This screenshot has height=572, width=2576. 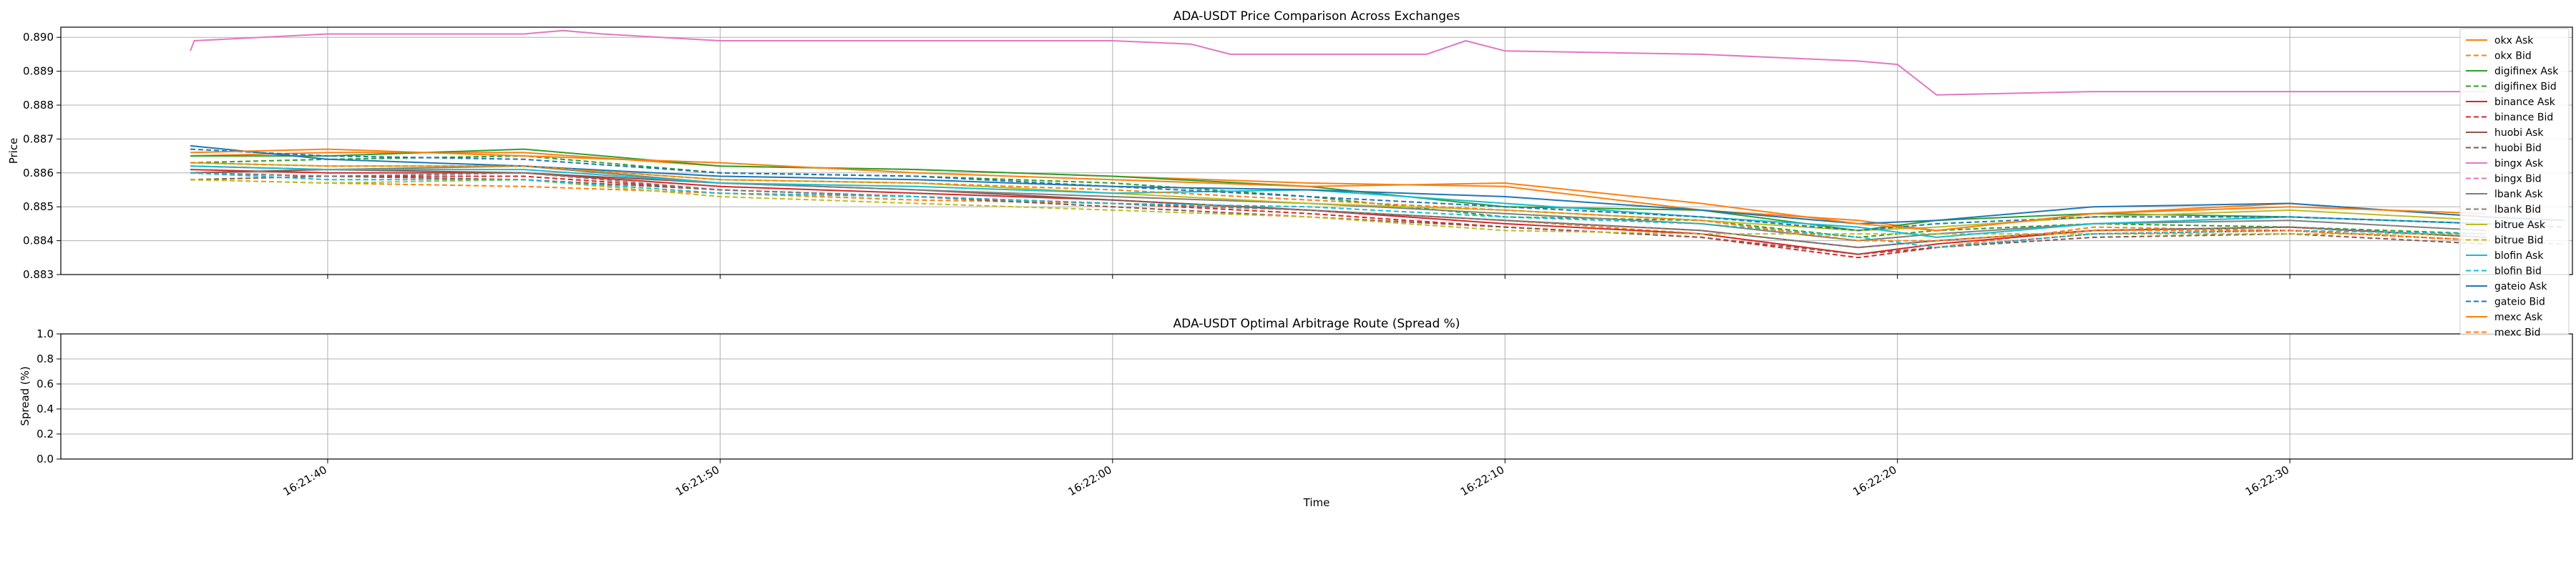 I want to click on price-y-tick-label: 0.887, so click(x=38, y=138).